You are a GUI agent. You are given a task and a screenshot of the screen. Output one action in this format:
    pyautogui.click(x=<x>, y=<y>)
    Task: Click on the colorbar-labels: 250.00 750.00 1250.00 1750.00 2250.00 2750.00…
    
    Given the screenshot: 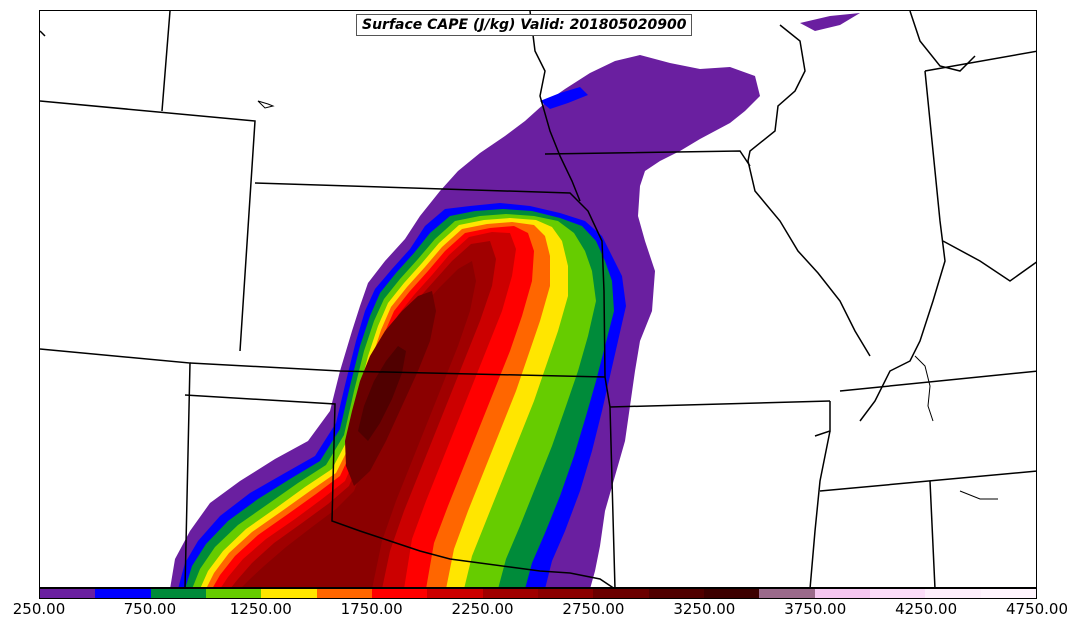 What is the action you would take?
    pyautogui.click(x=540, y=612)
    